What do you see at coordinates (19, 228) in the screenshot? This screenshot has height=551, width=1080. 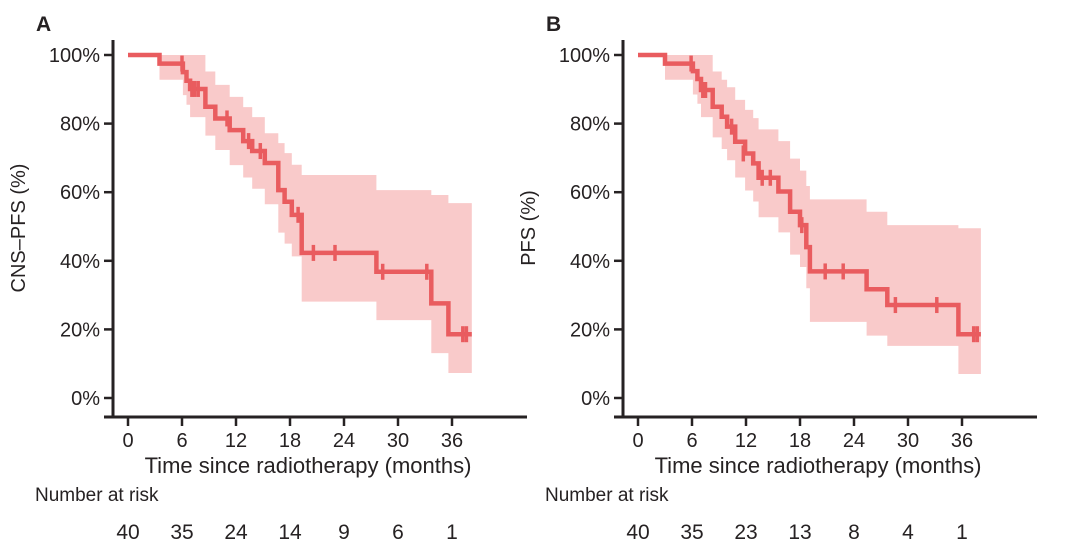 I see `y-axis-title: CNS–PFS (%)` at bounding box center [19, 228].